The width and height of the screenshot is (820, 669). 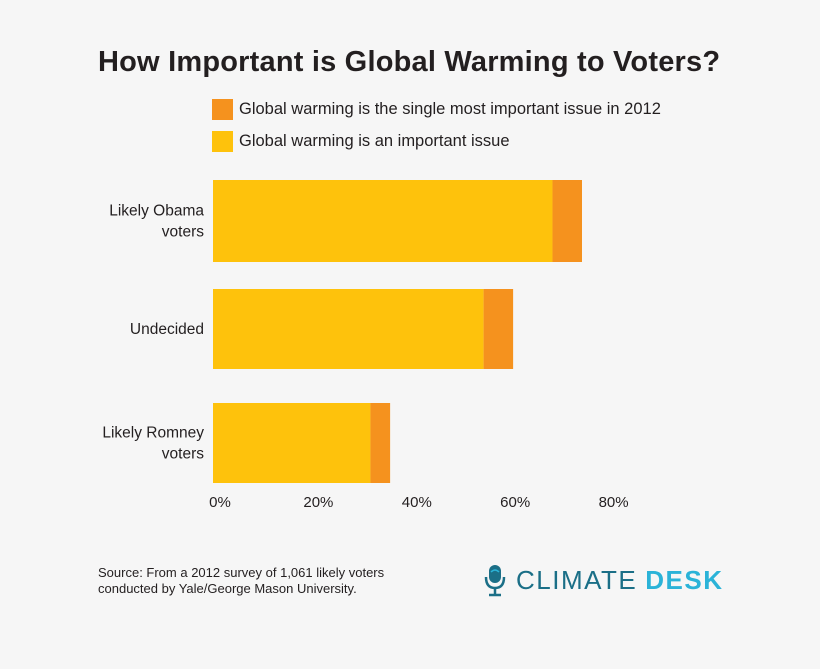 What do you see at coordinates (614, 502) in the screenshot?
I see `x-tick-label-4: 80%` at bounding box center [614, 502].